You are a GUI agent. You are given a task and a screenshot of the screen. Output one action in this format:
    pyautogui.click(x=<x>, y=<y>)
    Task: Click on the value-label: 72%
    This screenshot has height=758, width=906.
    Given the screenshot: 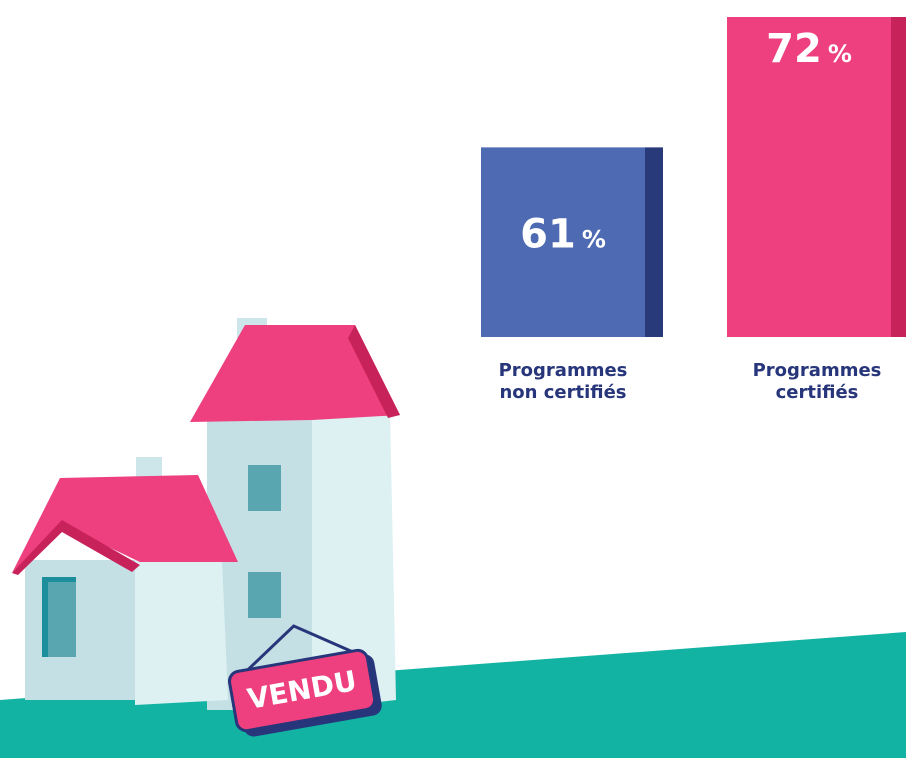 What is the action you would take?
    pyautogui.click(x=809, y=49)
    